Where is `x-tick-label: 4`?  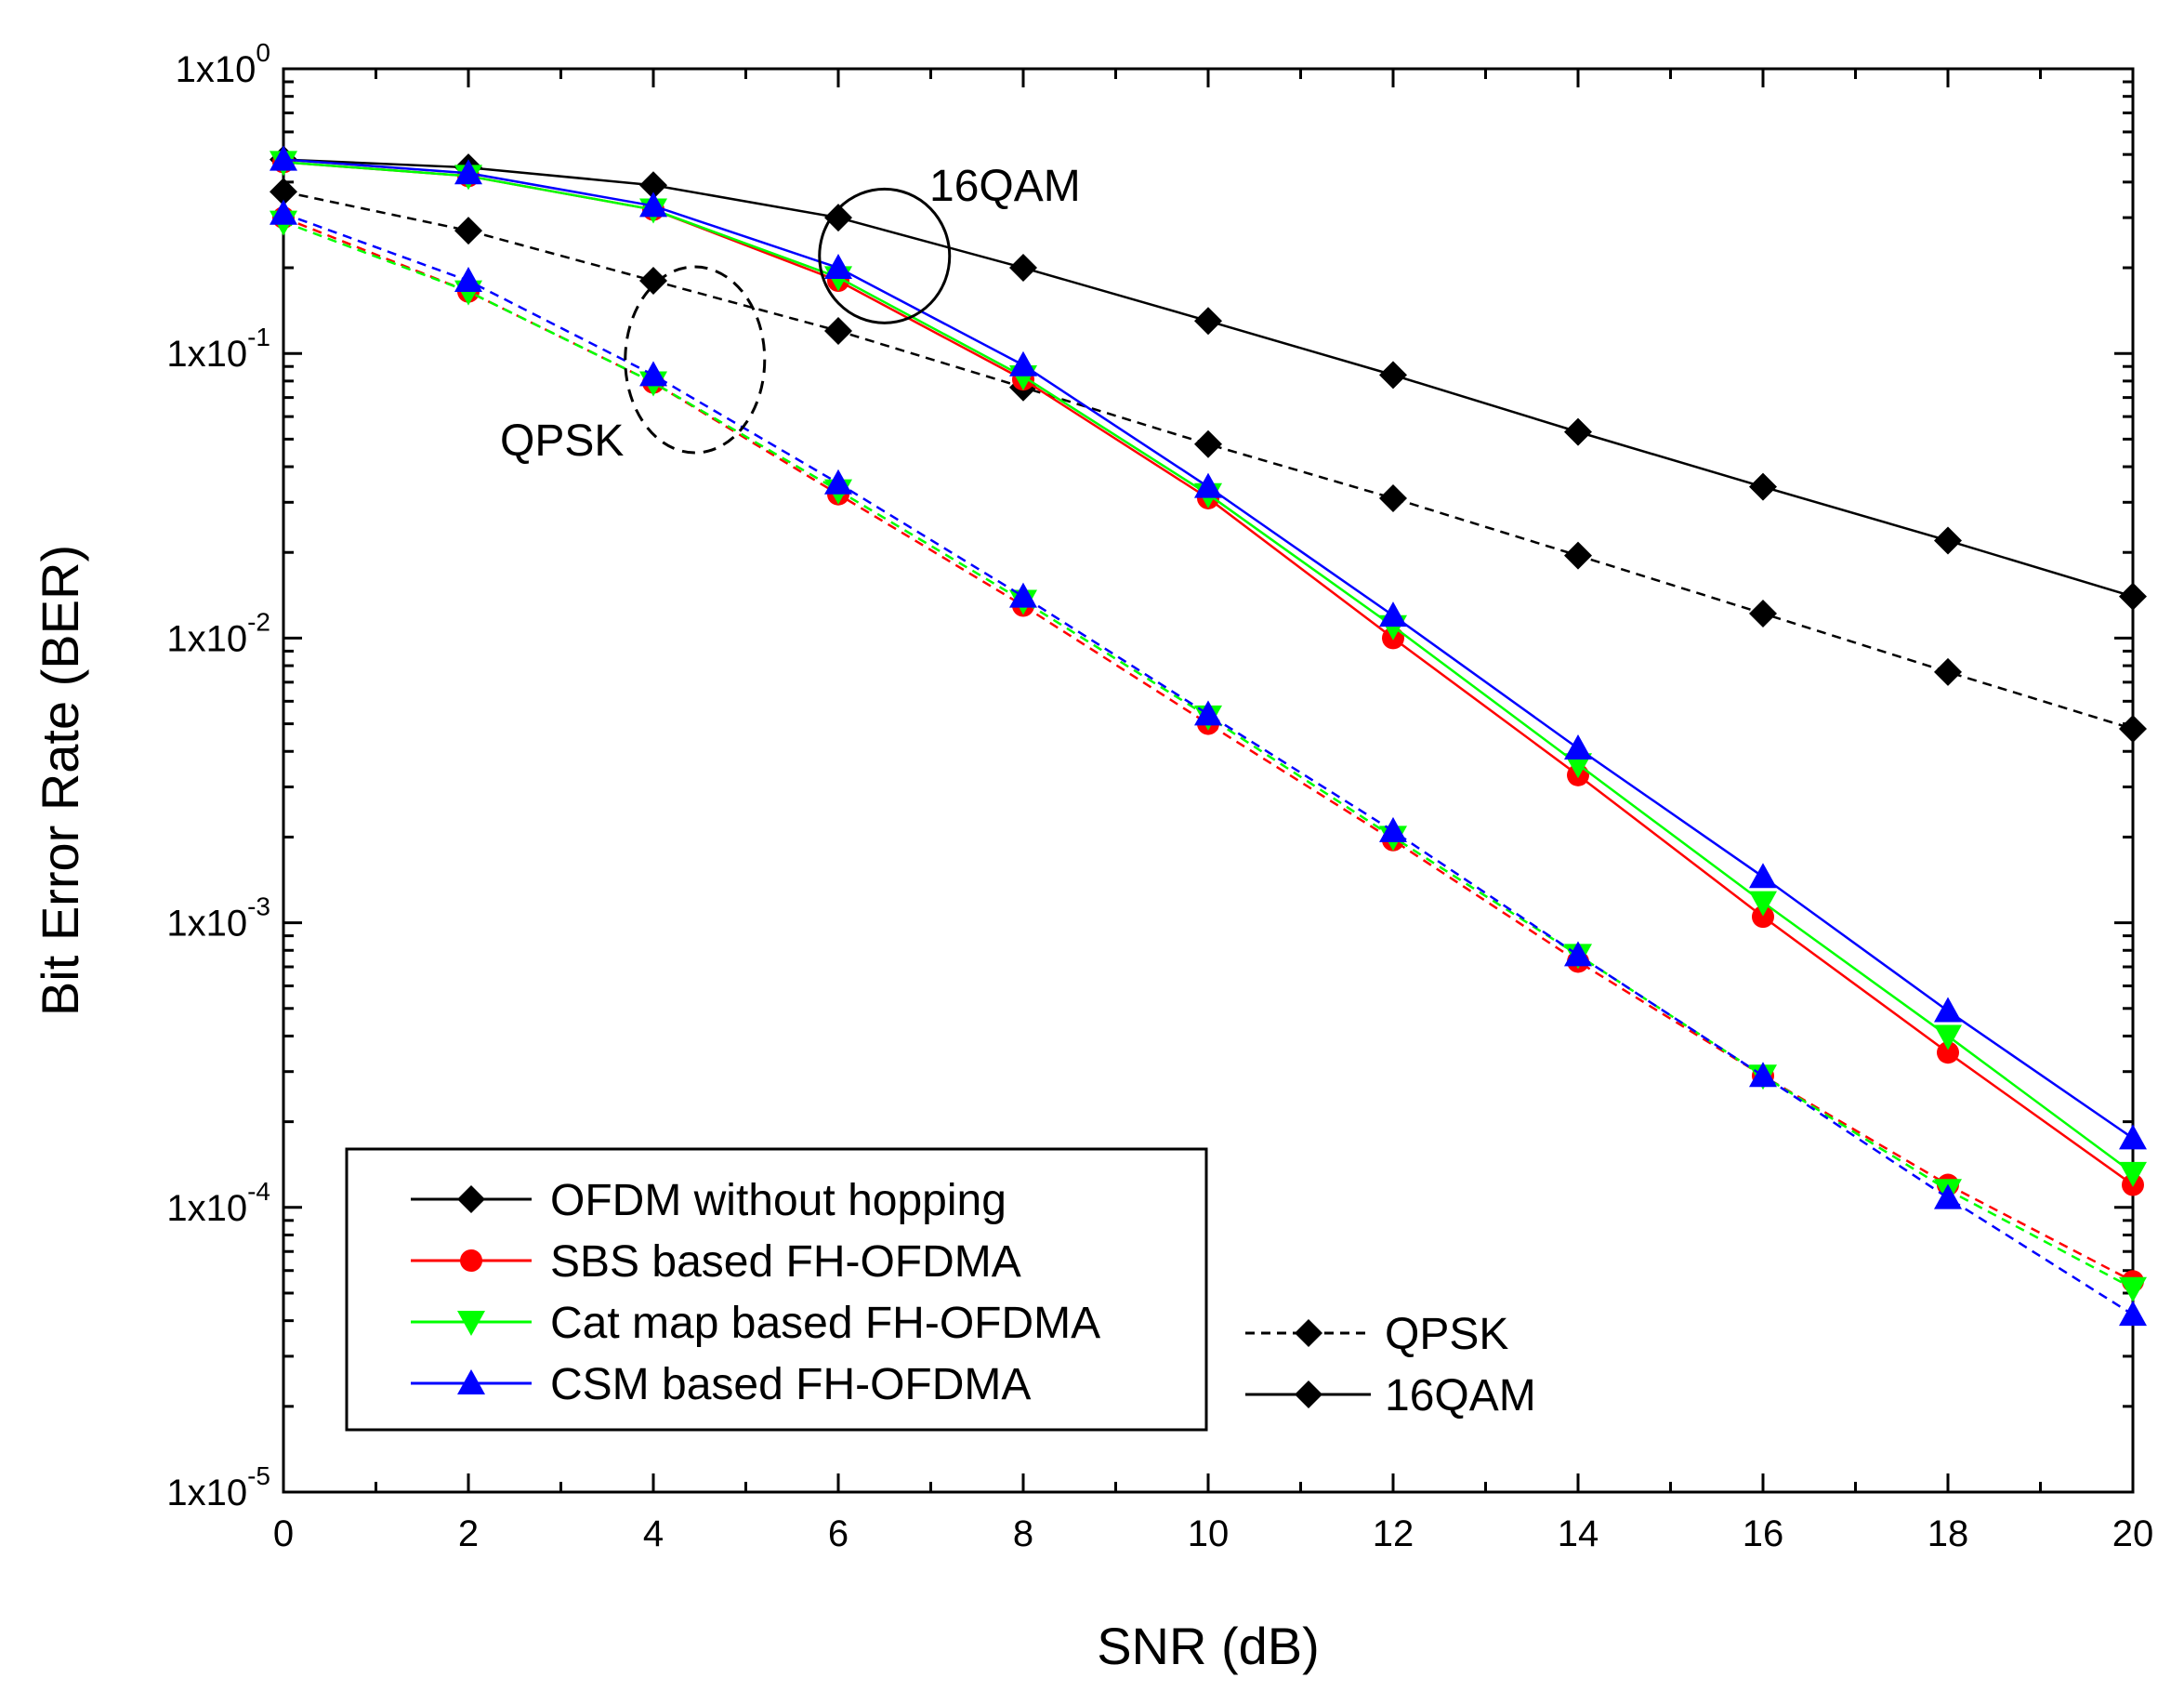 x-tick-label: 4 is located at coordinates (653, 1533).